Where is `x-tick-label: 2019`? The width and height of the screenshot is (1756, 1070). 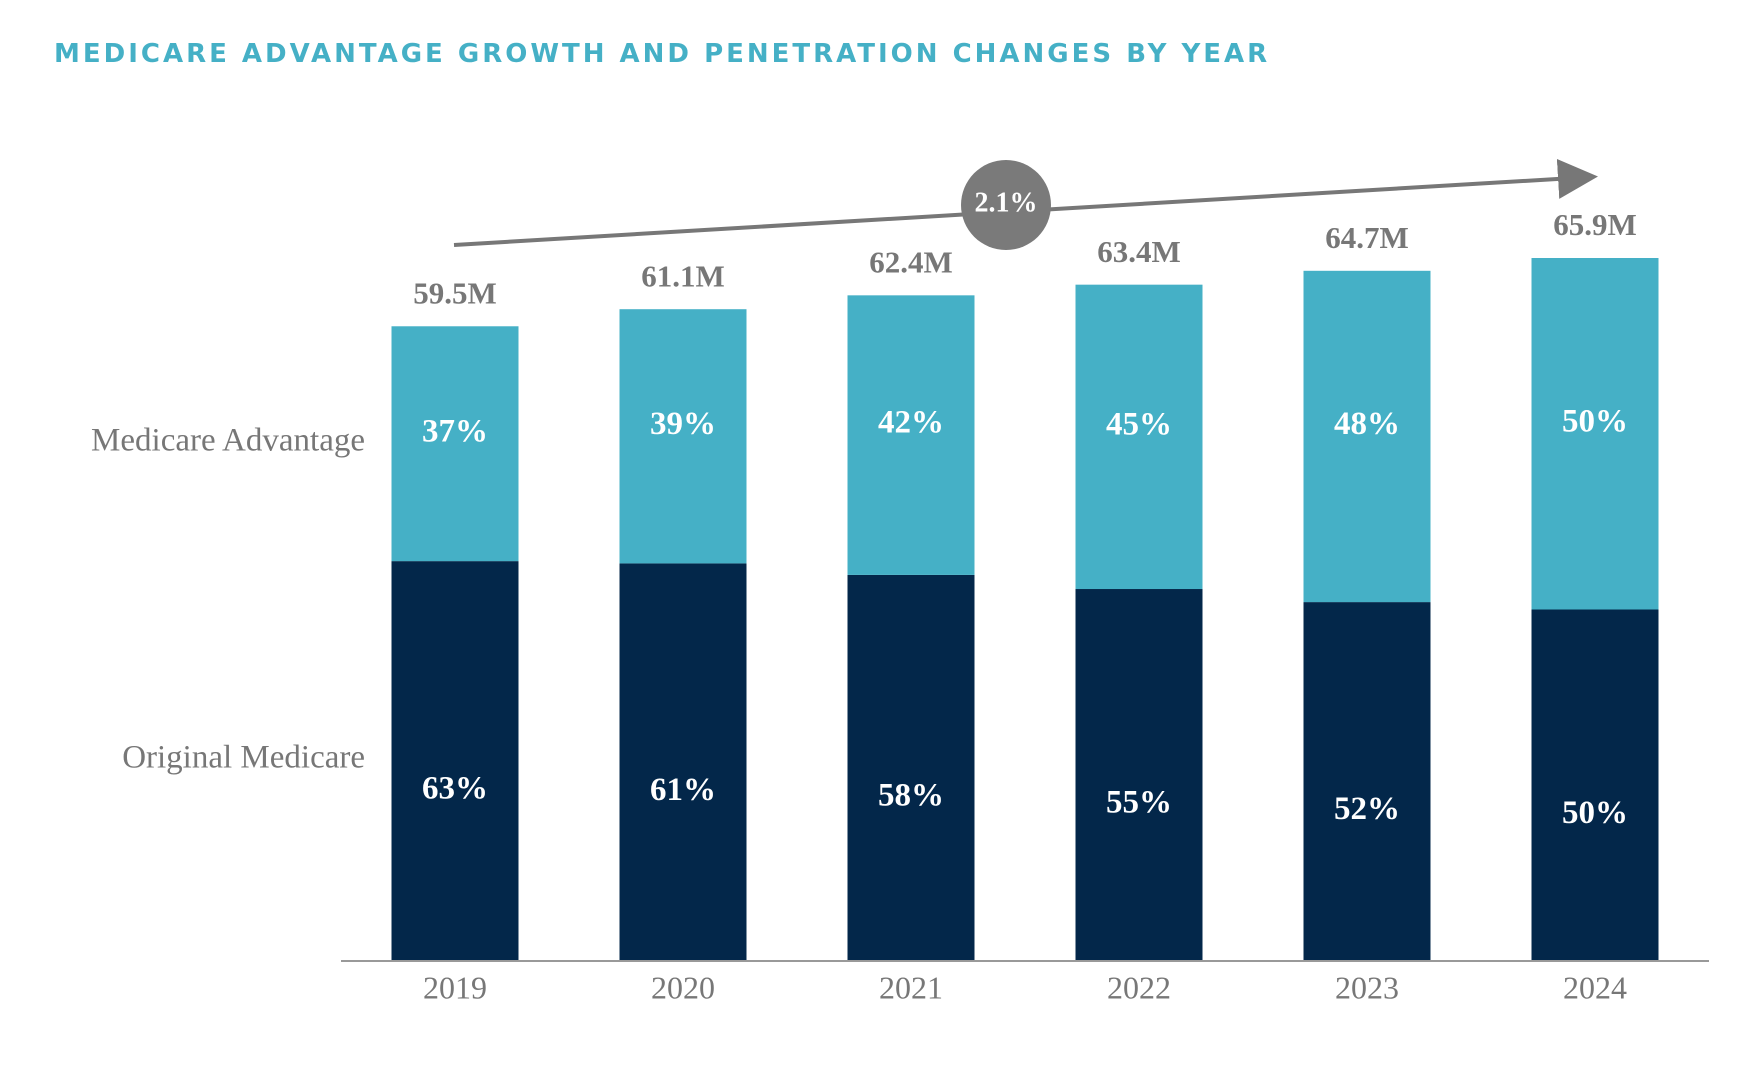 x-tick-label: 2019 is located at coordinates (455, 987).